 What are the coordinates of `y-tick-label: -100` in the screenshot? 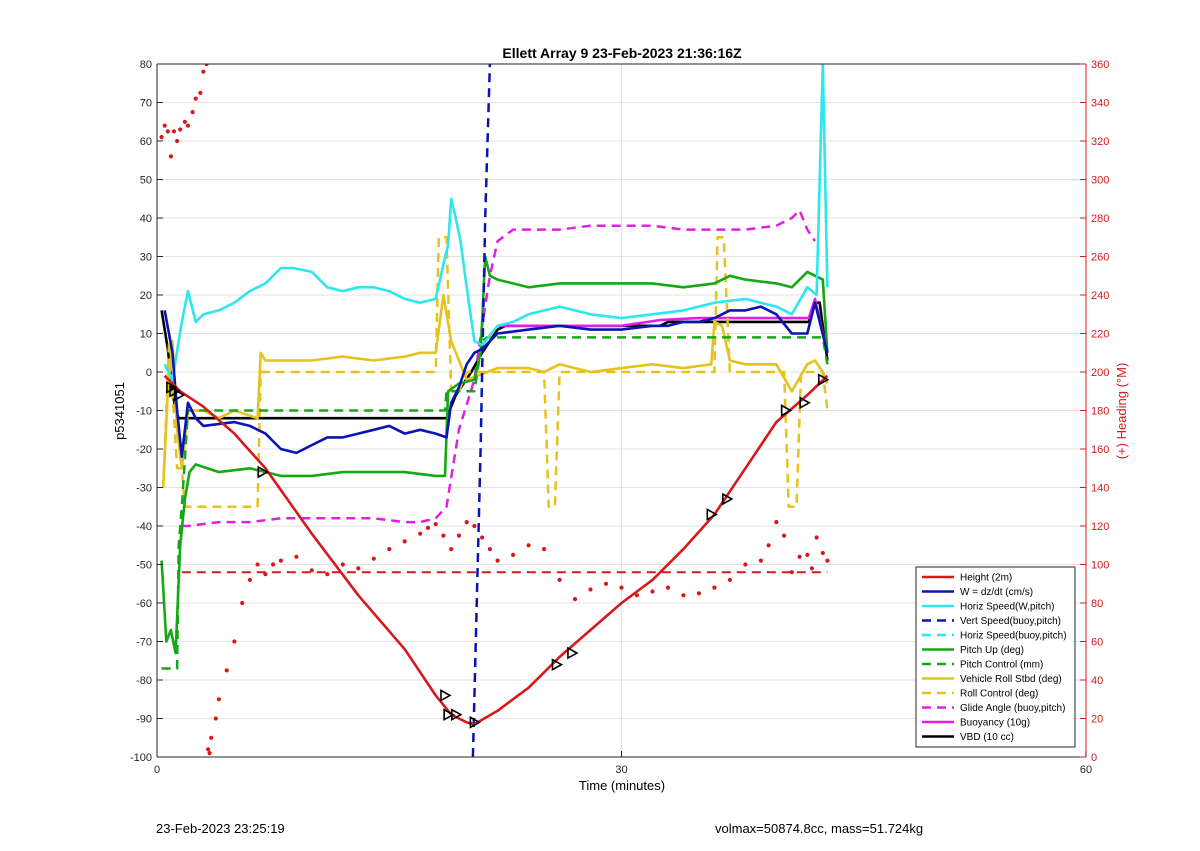 It's located at (141, 758).